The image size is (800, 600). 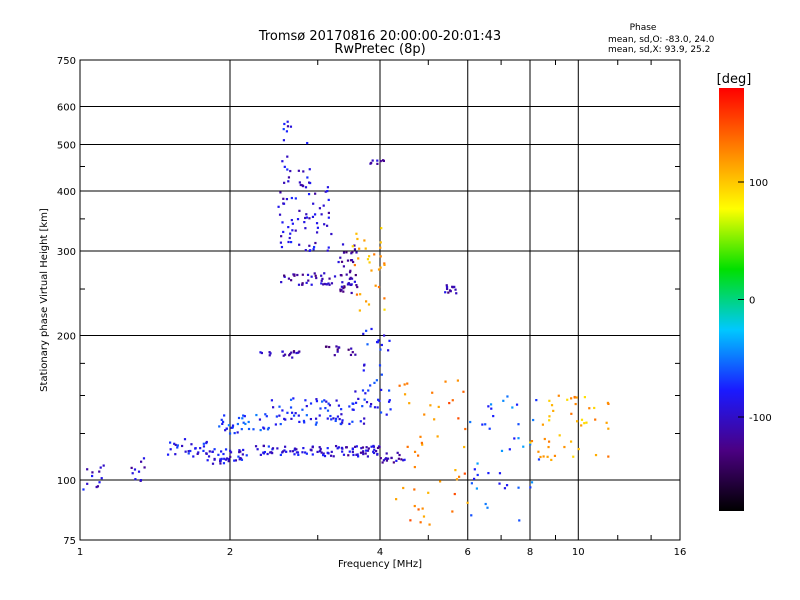 What do you see at coordinates (66, 481) in the screenshot?
I see `y-tick-label: 100` at bounding box center [66, 481].